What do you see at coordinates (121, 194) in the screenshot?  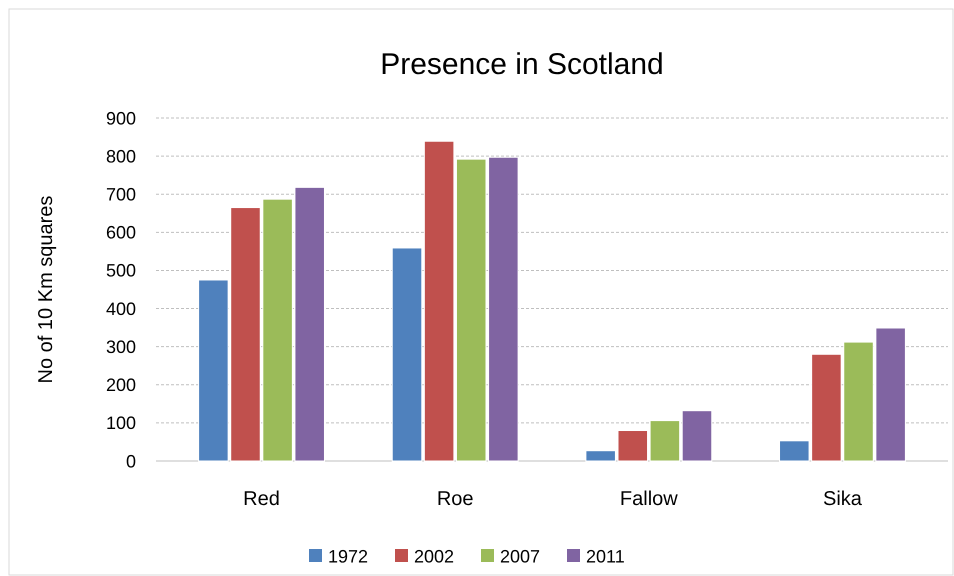 I see `y-tick-label: 700` at bounding box center [121, 194].